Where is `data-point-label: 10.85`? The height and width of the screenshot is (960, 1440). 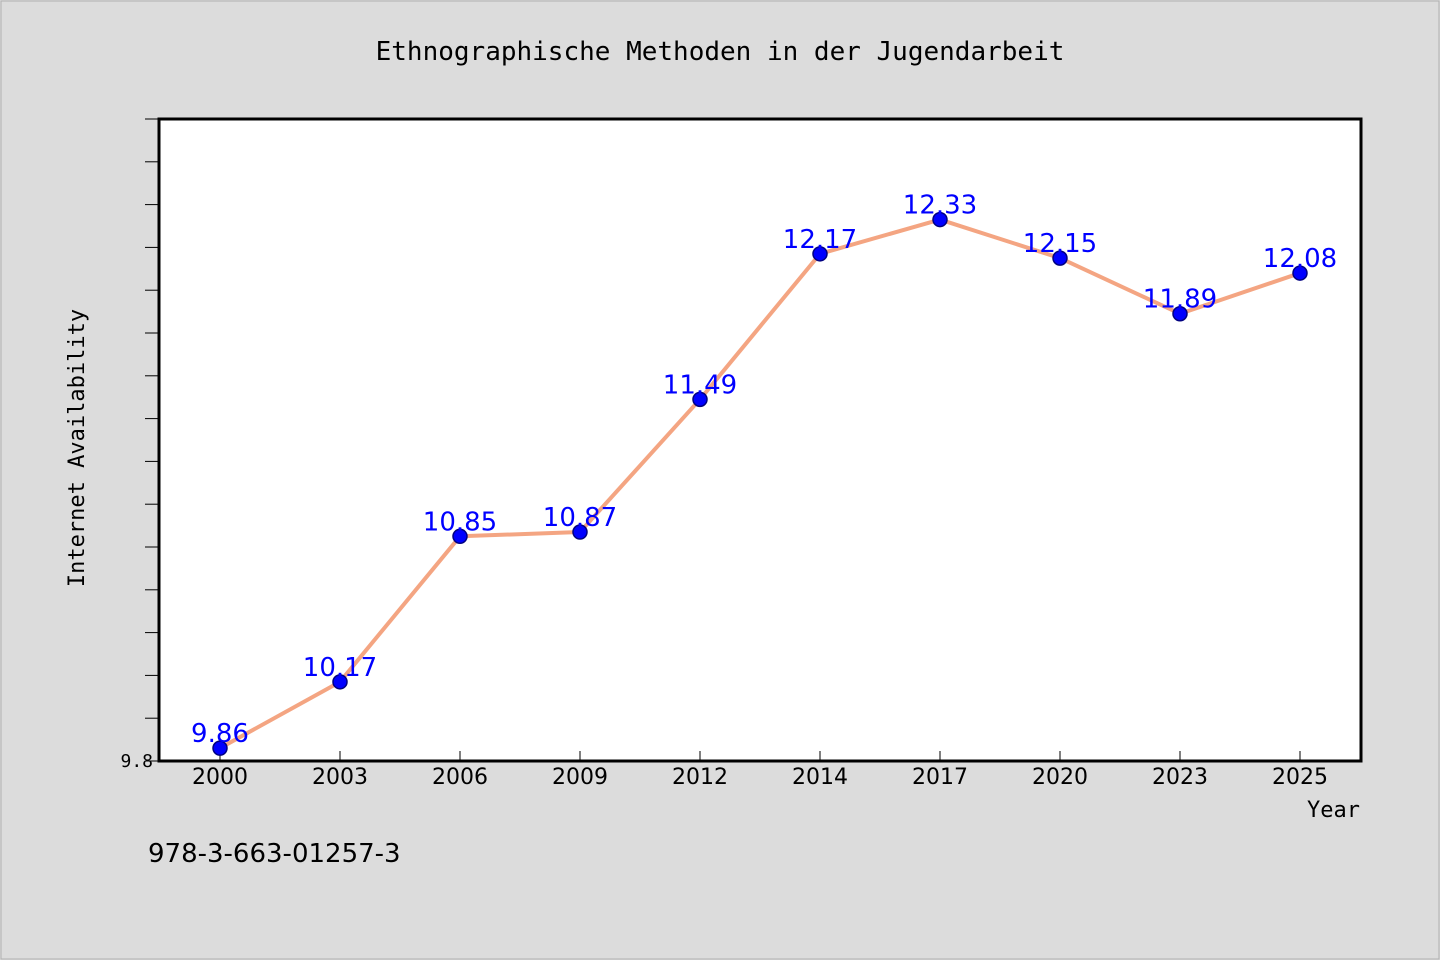
data-point-label: 10.85 is located at coordinates (460, 522).